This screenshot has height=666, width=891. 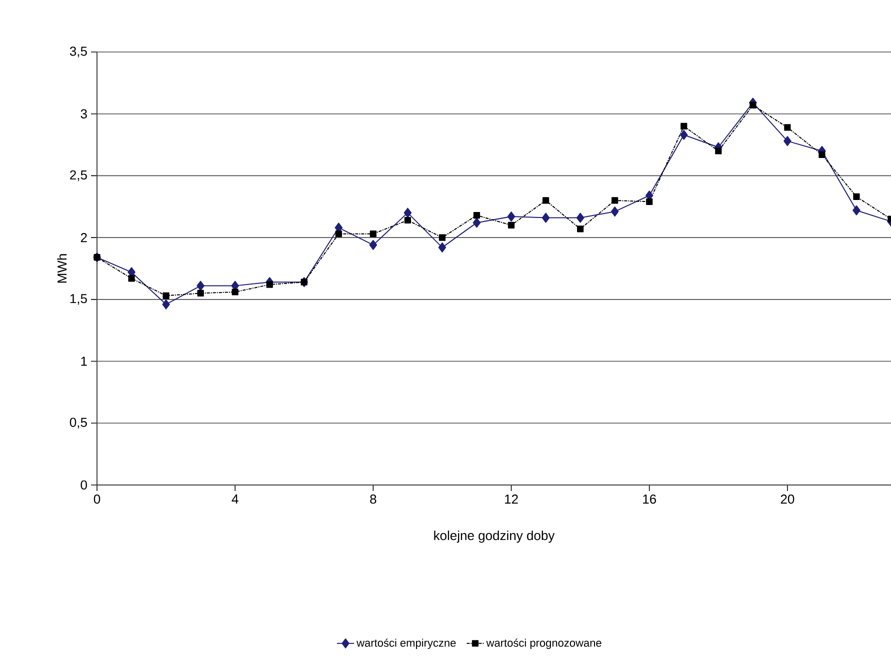 What do you see at coordinates (84, 361) in the screenshot?
I see `y-tick-label: 1` at bounding box center [84, 361].